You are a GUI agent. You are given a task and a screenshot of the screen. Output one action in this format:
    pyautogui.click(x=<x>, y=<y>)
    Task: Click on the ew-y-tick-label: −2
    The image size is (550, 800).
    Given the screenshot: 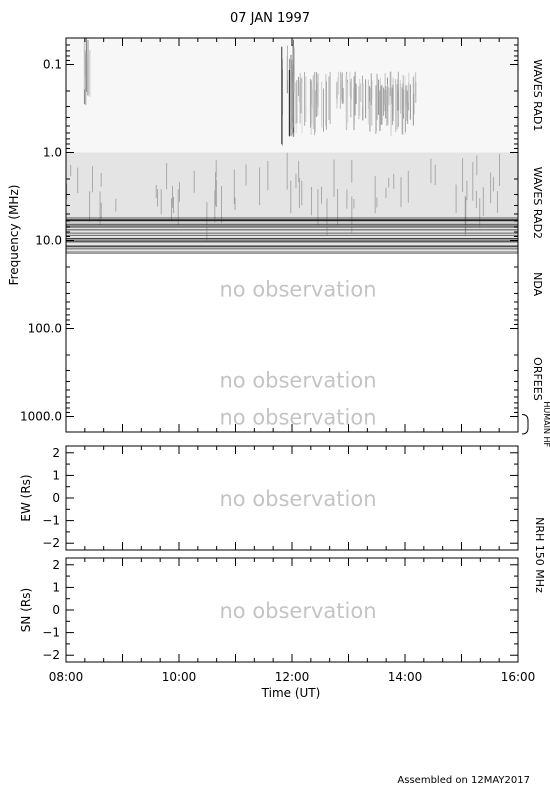 What is the action you would take?
    pyautogui.click(x=51, y=543)
    